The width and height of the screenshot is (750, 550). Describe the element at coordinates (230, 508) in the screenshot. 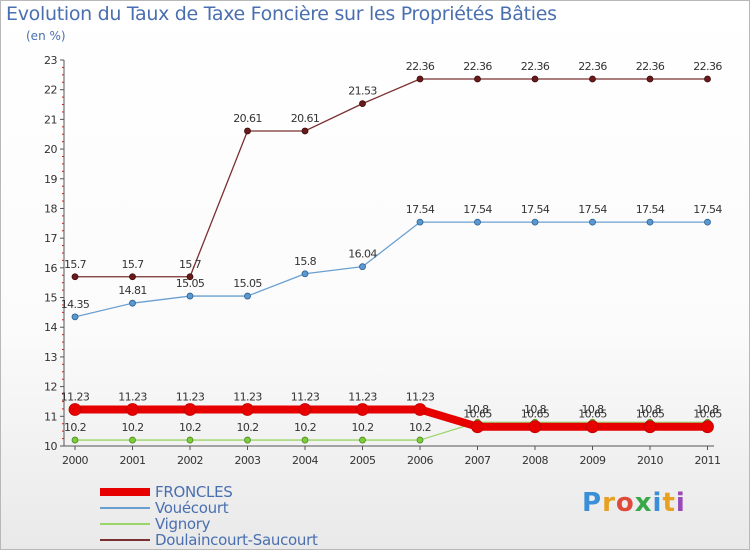

I see `legend-item-vouecourt: Vouécourt` at that location.